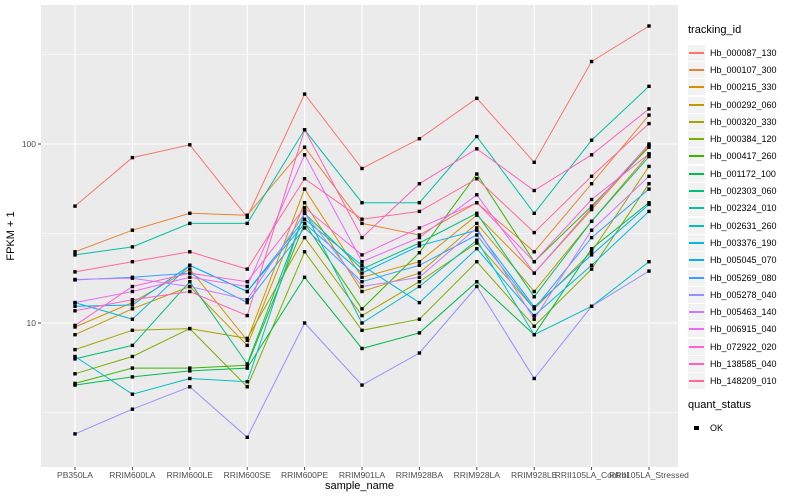 The image size is (800, 500). I want to click on x-tick-label: RRIM600SE, so click(248, 475).